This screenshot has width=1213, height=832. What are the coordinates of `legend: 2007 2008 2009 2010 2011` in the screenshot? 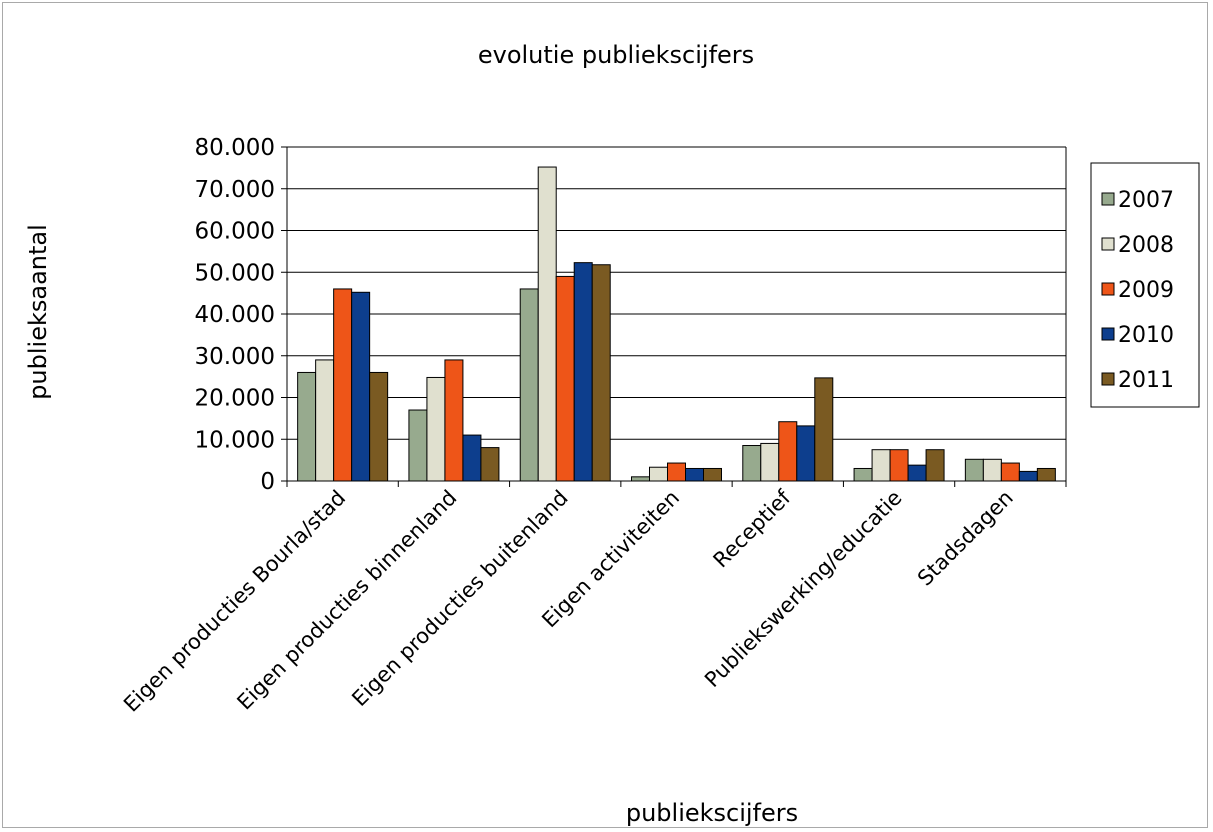 It's located at (1145, 285).